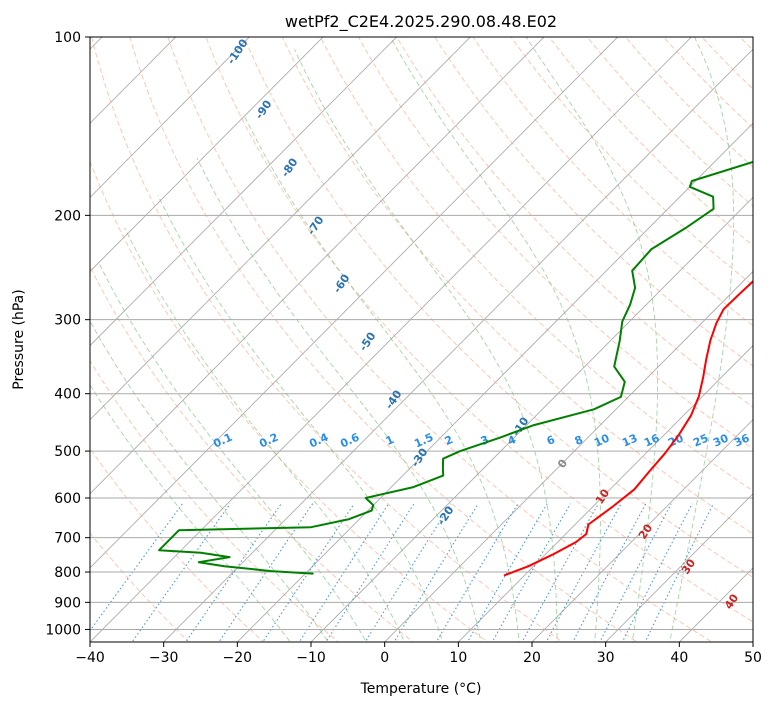 The image size is (775, 708). I want to click on y-tick-label: 1000, so click(63, 630).